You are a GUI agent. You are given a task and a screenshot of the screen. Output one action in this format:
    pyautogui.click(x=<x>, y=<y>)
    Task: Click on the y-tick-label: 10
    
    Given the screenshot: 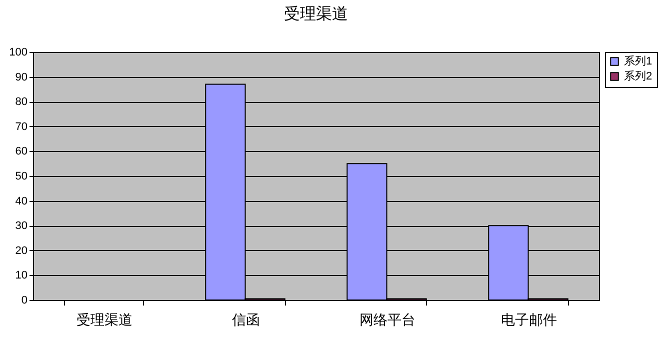 What is the action you would take?
    pyautogui.click(x=21, y=276)
    